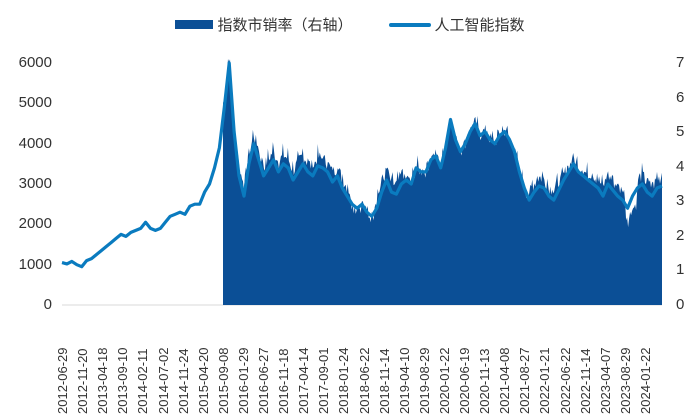  Describe the element at coordinates (194, 24) in the screenshot. I see `area-swatch-icon` at that location.